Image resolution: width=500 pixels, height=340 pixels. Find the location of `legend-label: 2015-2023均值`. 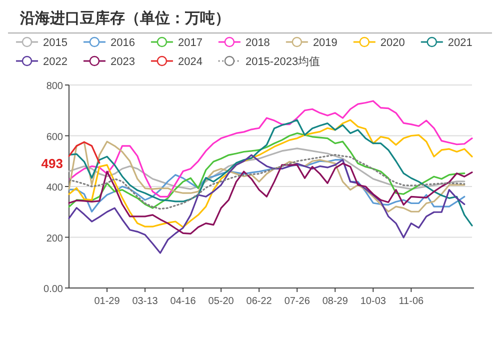

legend-label: 2015-2023均值 is located at coordinates (282, 62).